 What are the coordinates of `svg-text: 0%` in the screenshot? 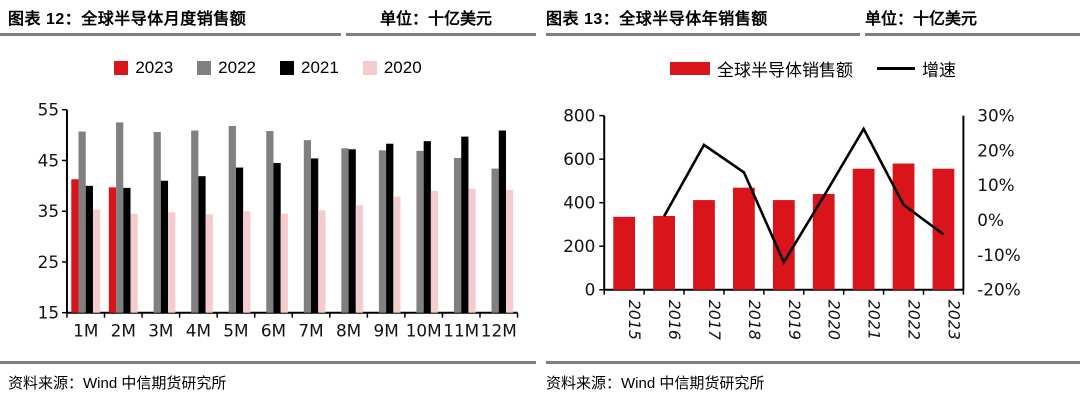 It's located at (990, 220).